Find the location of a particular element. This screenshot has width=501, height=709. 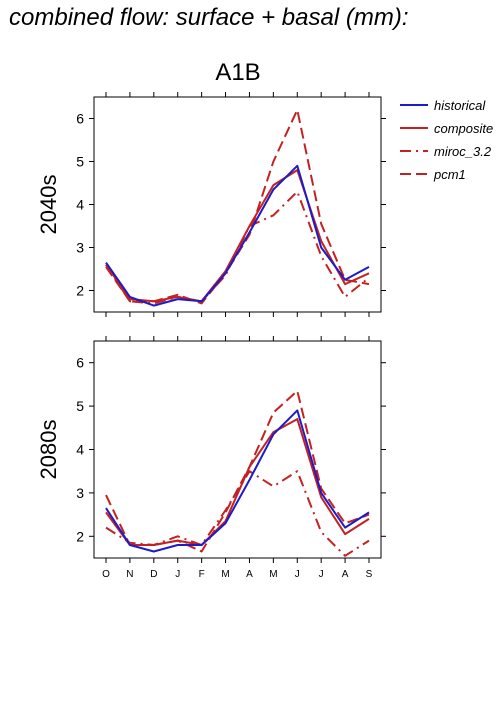

legend-item: composite is located at coordinates (446, 128).